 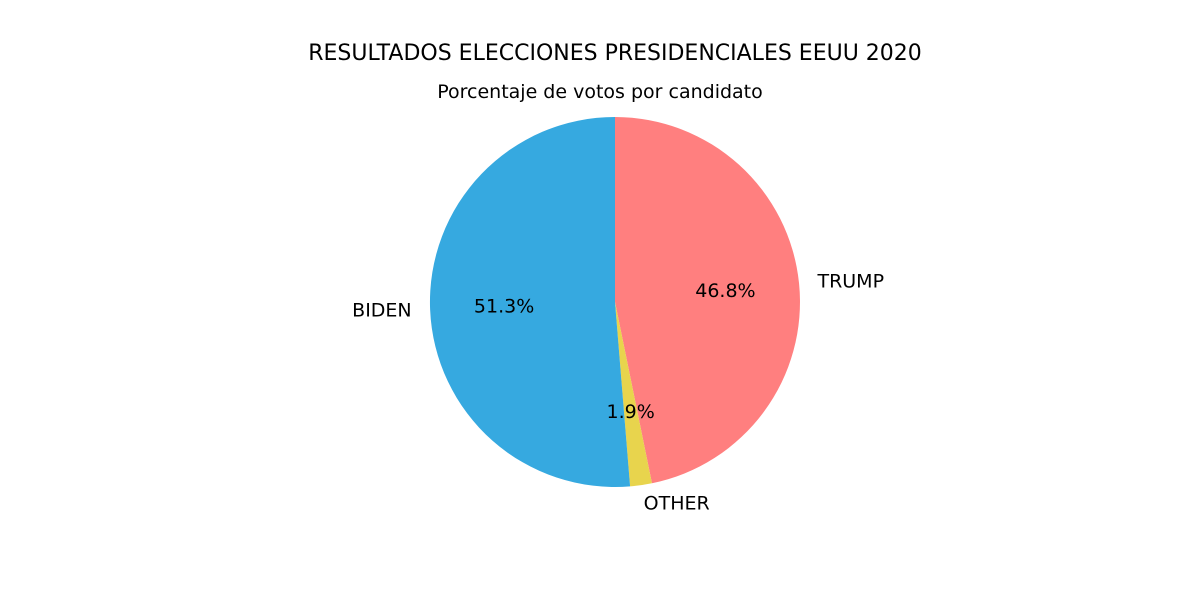 What do you see at coordinates (850, 282) in the screenshot?
I see `slice-label-trump: TRUMP` at bounding box center [850, 282].